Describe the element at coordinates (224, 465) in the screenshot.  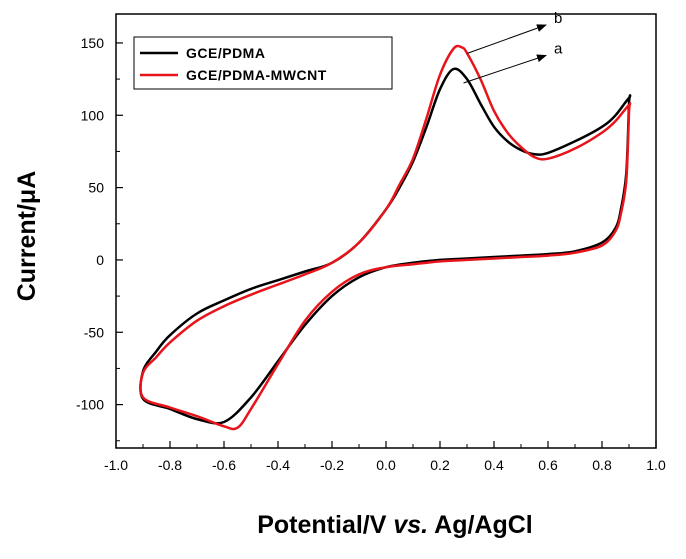
I see `x-tick-label: -0.6` at that location.